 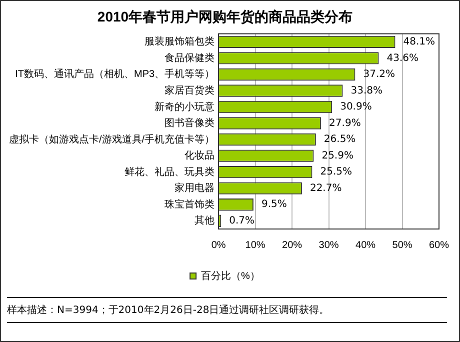 What do you see at coordinates (340, 140) in the screenshot?
I see `data-label: 26.5%` at bounding box center [340, 140].